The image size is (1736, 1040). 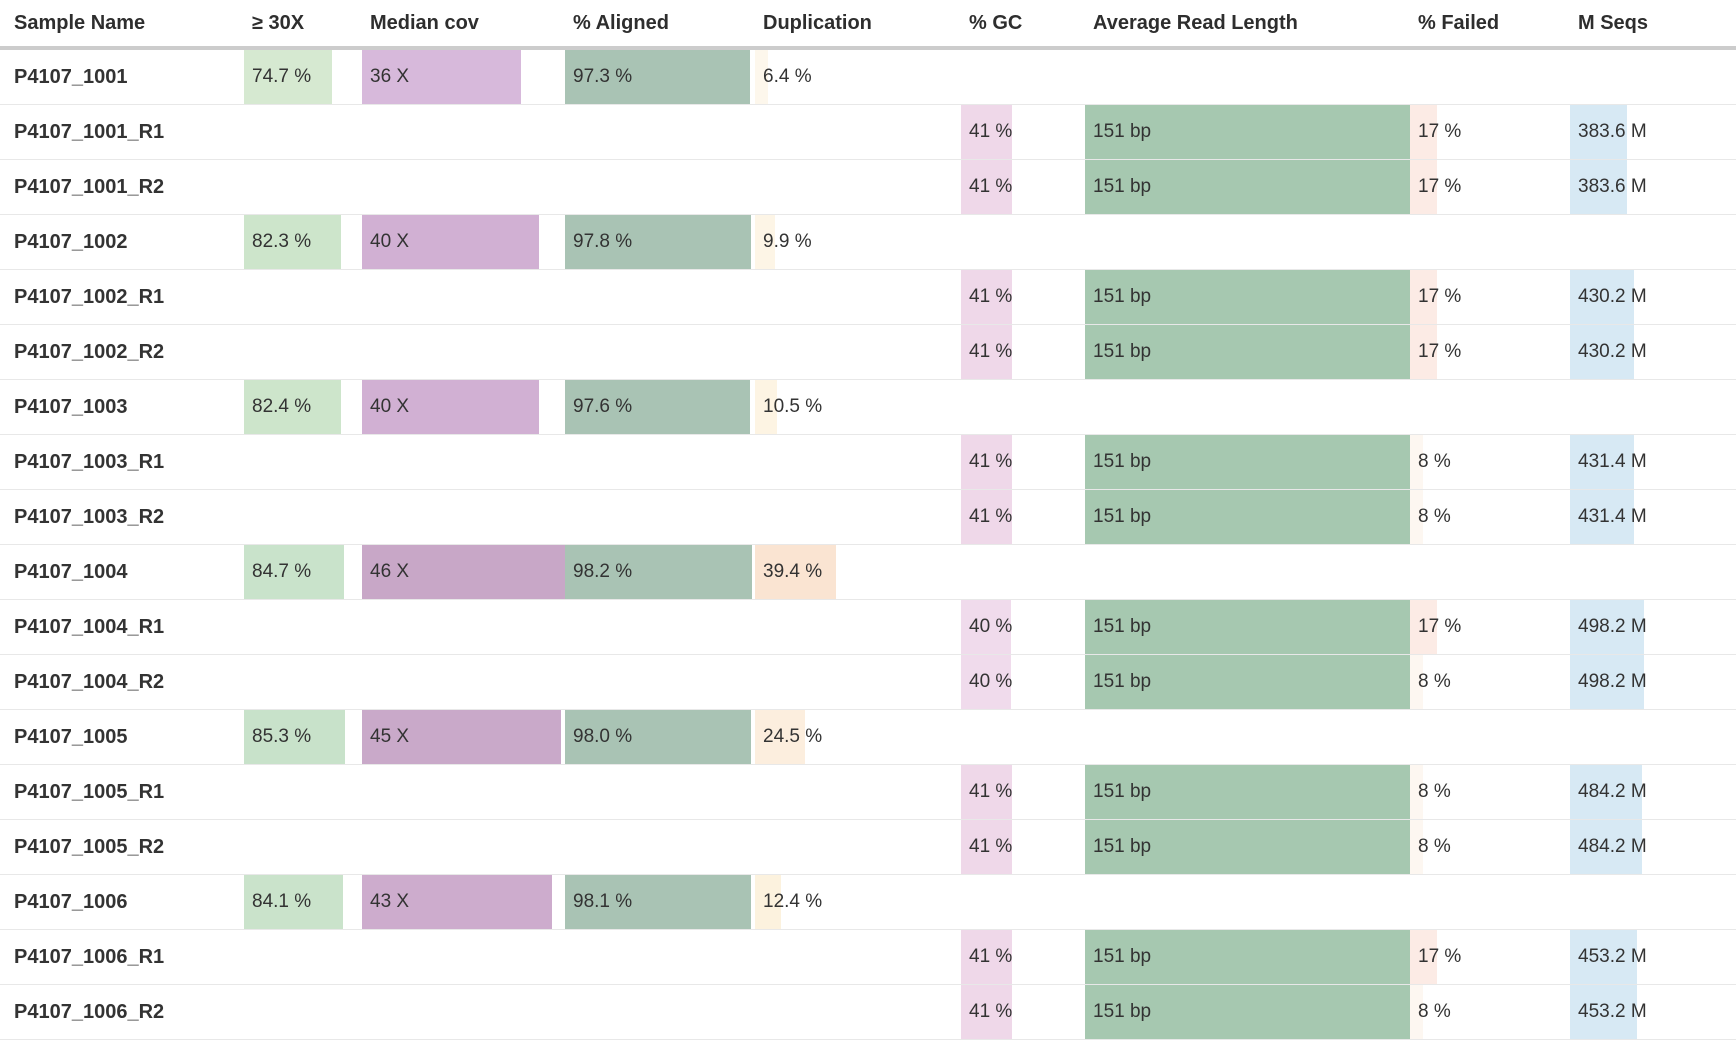 What do you see at coordinates (71, 241) in the screenshot?
I see `sample-name: P4107_1002` at bounding box center [71, 241].